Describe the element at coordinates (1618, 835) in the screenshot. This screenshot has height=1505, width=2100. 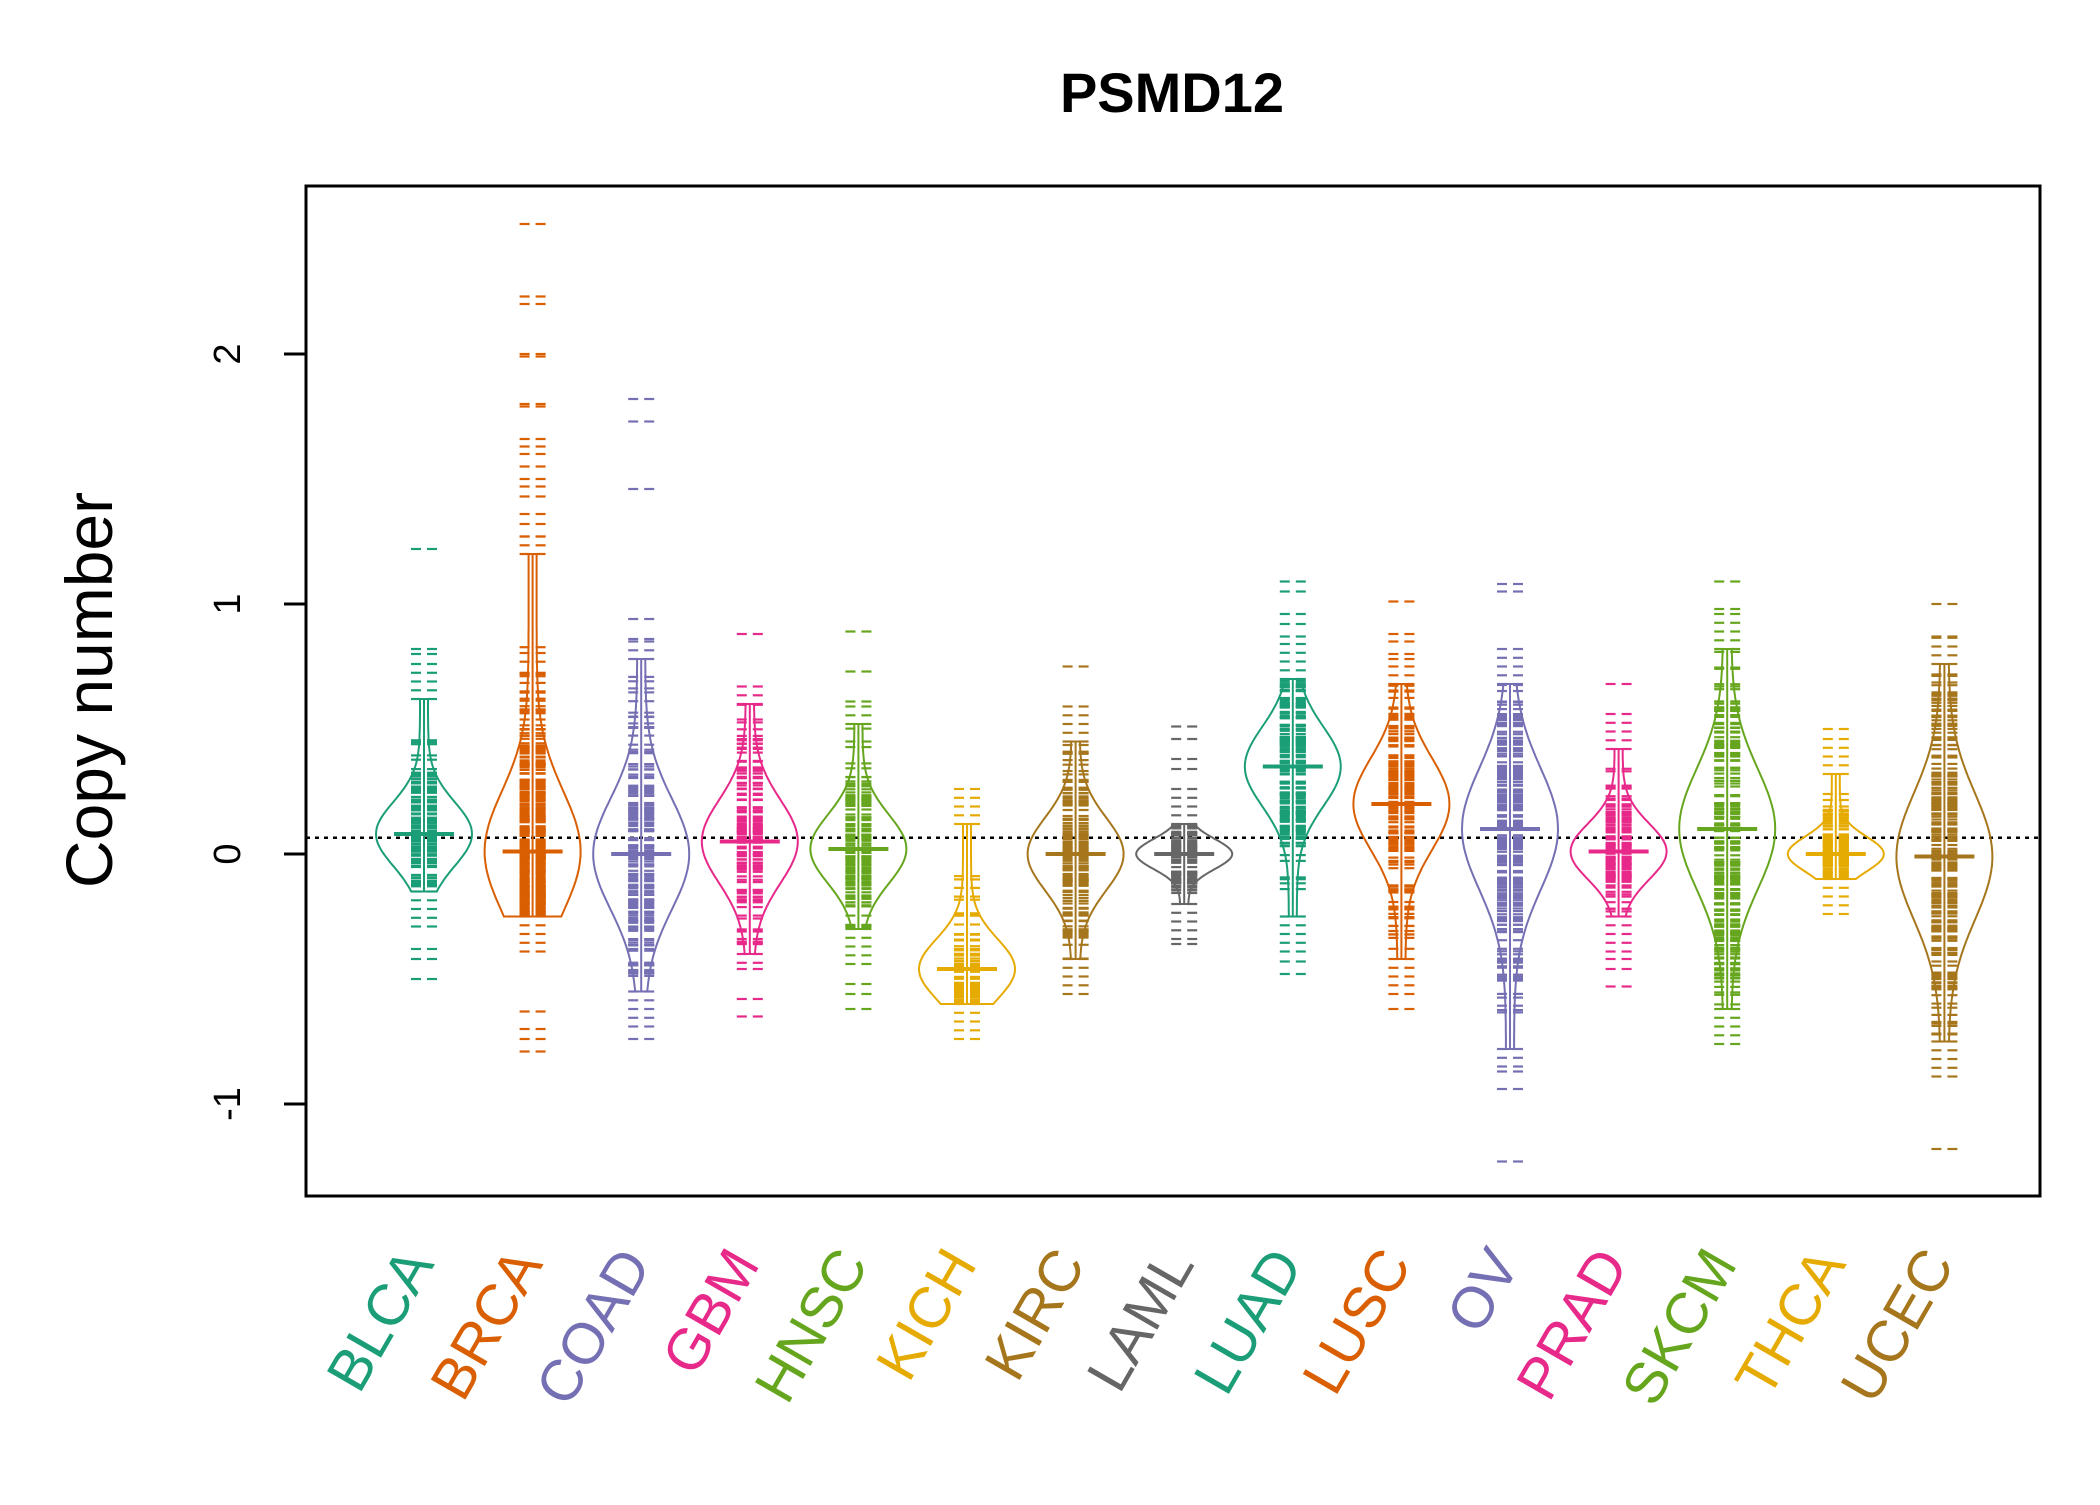
I see `bean-prad` at that location.